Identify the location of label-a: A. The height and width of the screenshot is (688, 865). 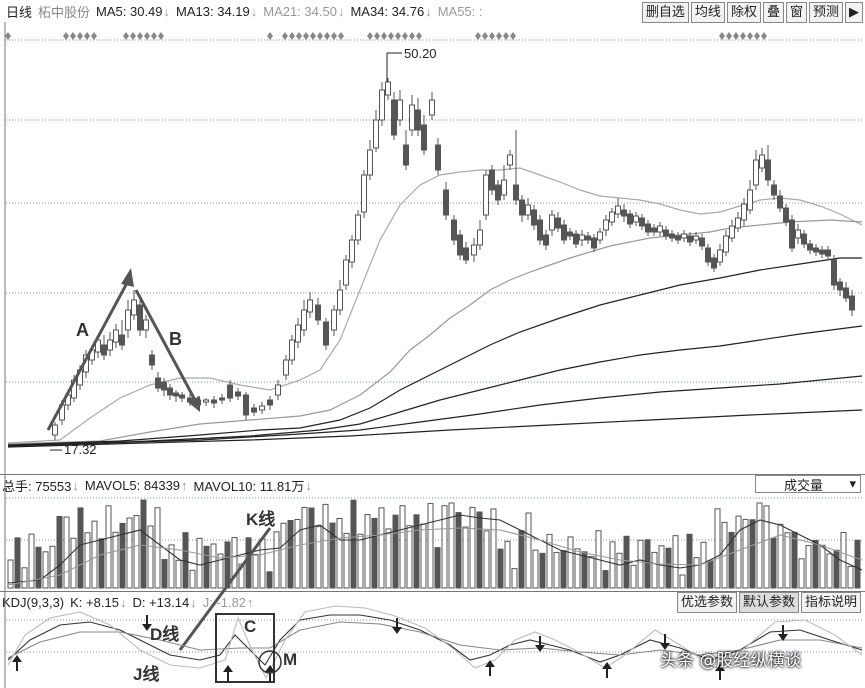
(82, 330).